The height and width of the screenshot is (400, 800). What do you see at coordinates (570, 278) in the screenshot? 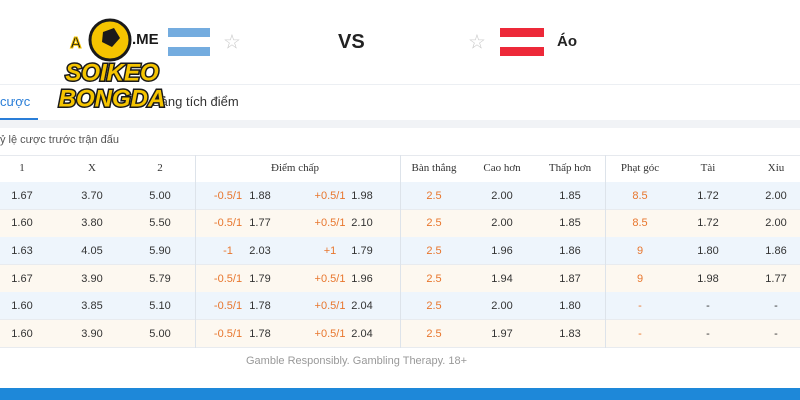
I see `odds-cell: 1.87` at bounding box center [570, 278].